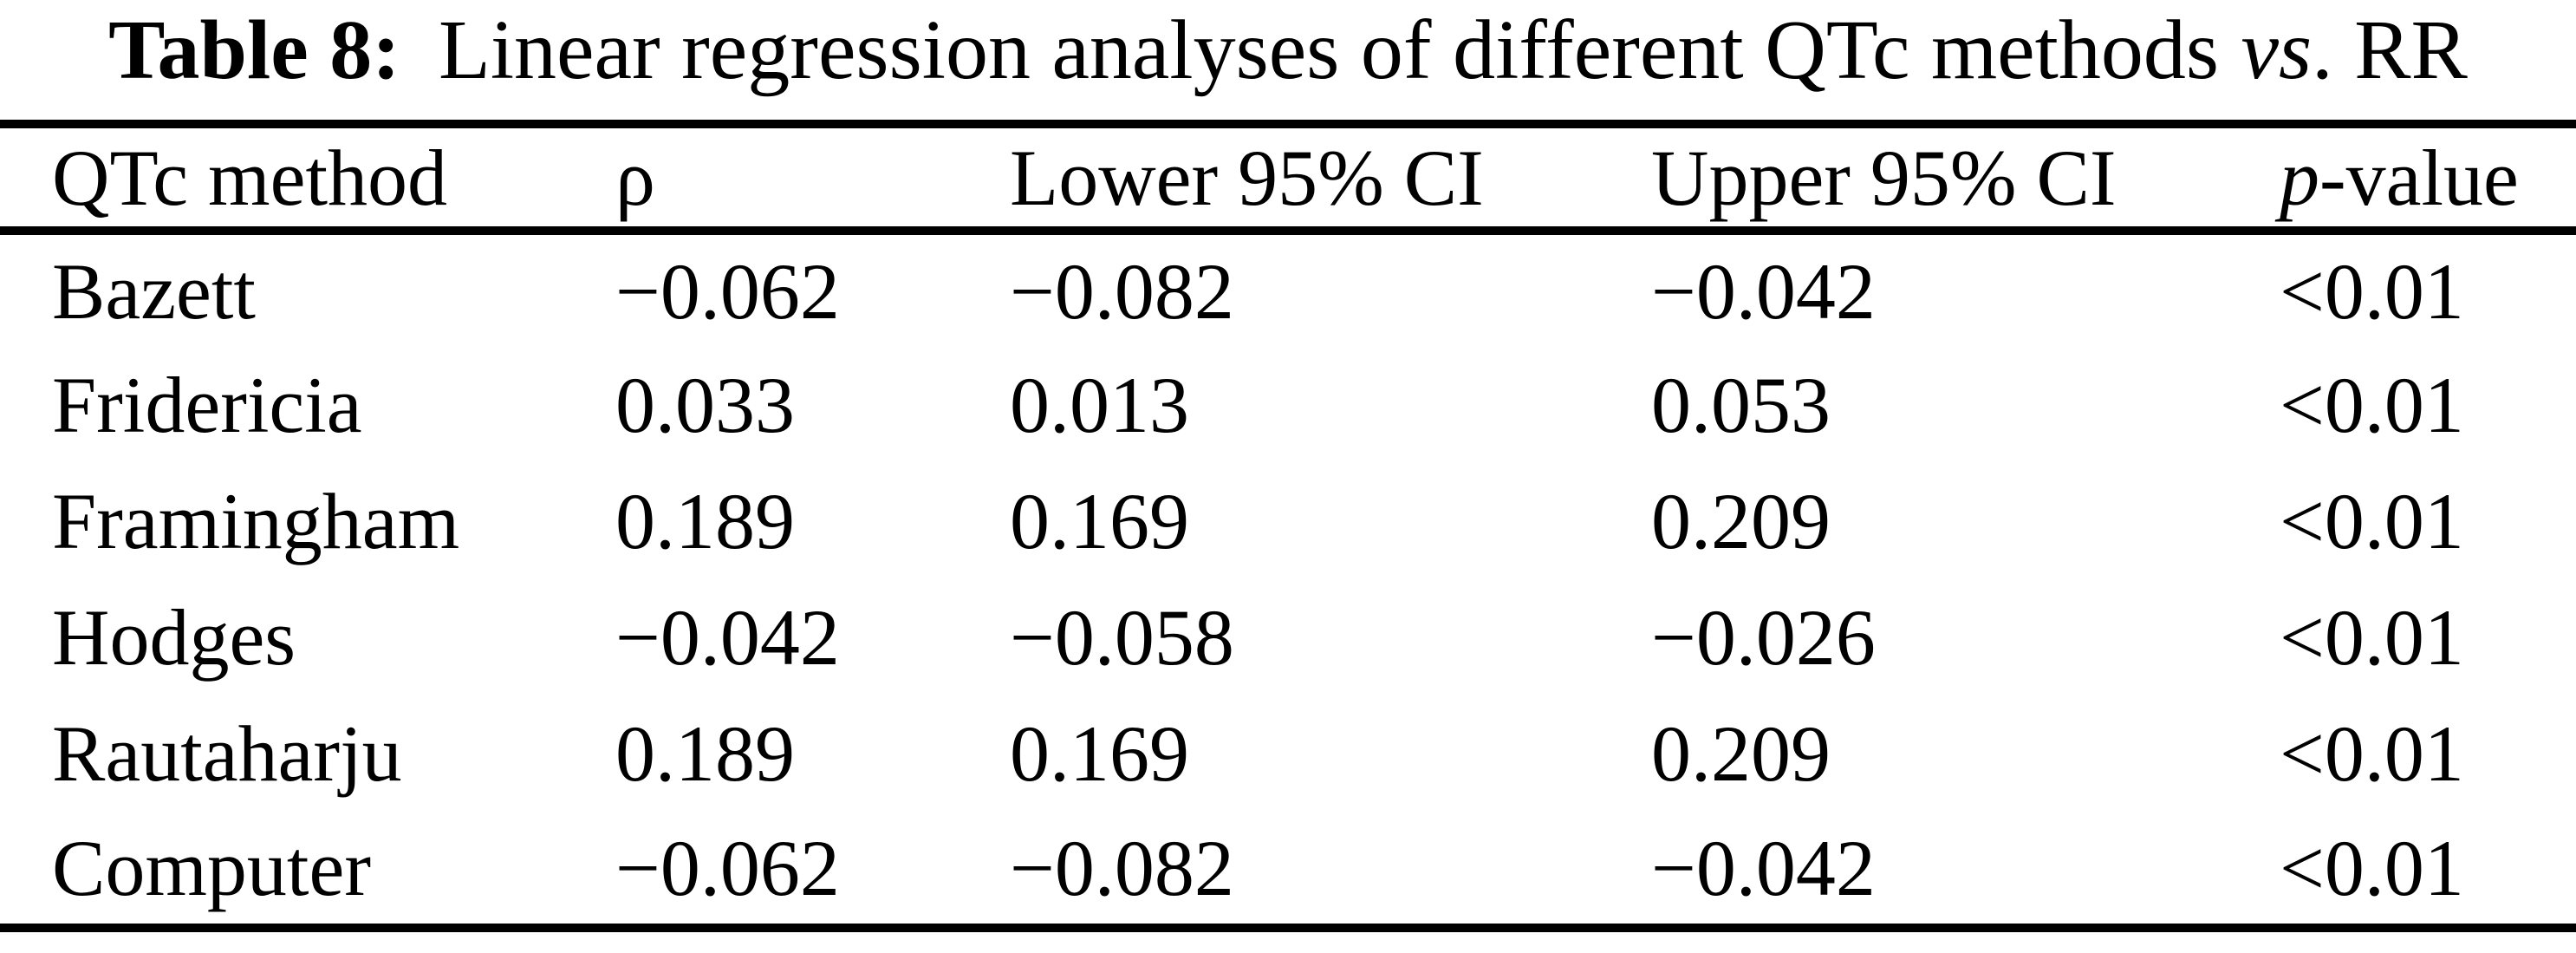 This screenshot has width=2576, height=953. Describe the element at coordinates (307, 179) in the screenshot. I see `column-header-qtc-method: QTc method` at that location.